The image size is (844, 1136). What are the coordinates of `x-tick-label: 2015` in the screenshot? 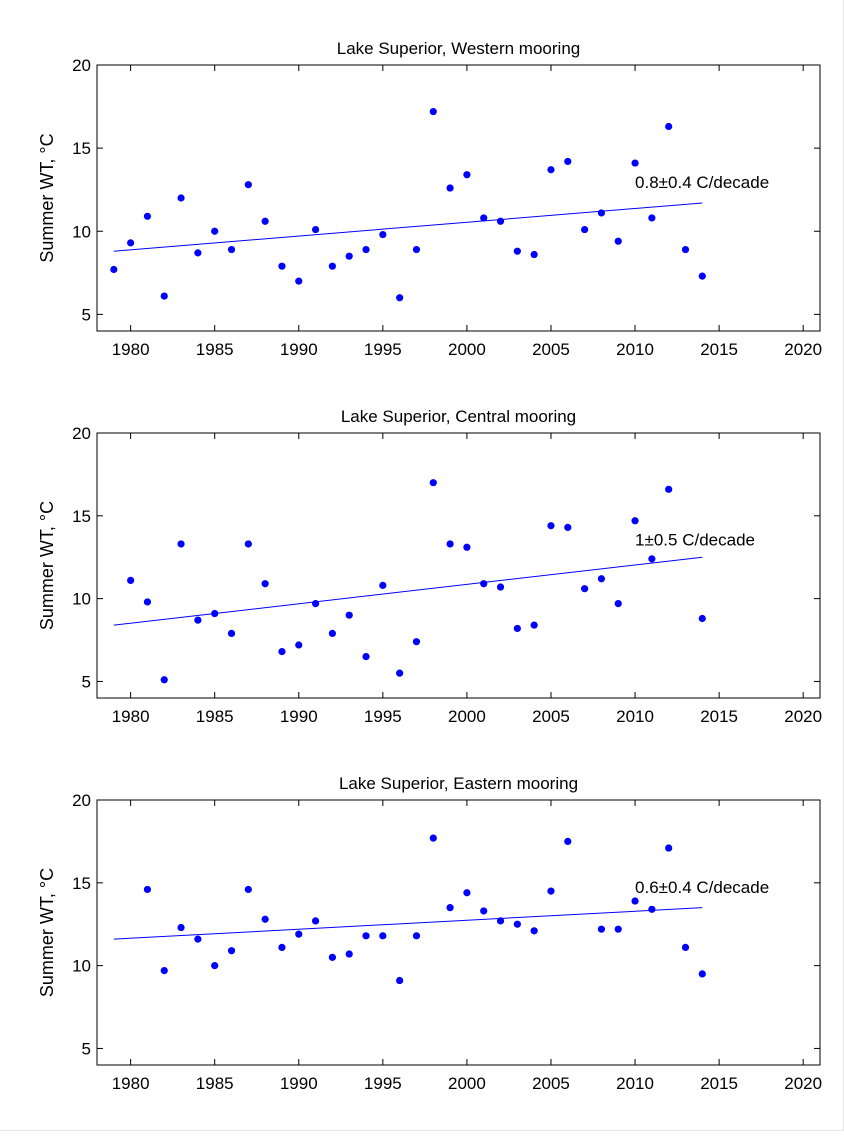 It's located at (719, 349).